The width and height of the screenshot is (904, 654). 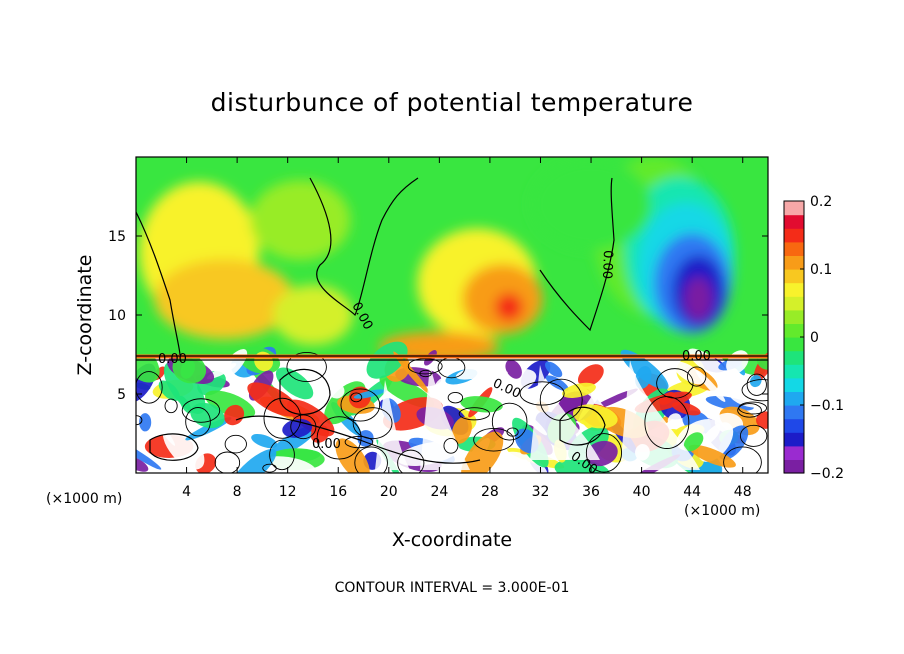 What do you see at coordinates (439, 492) in the screenshot?
I see `x-tick-label: 24` at bounding box center [439, 492].